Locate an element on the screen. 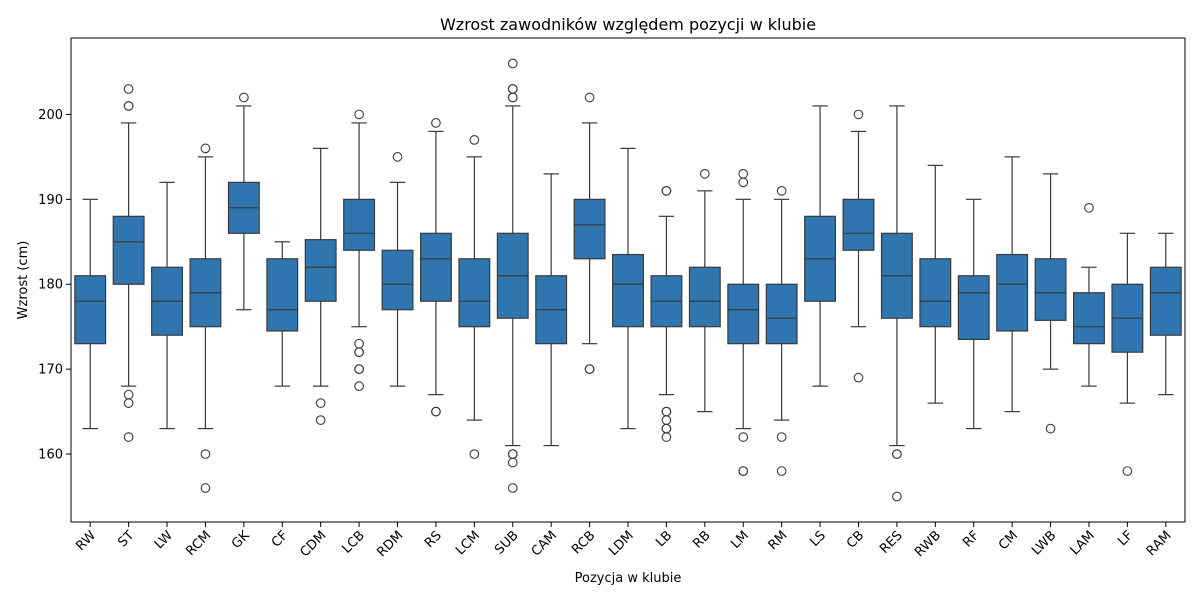 This screenshot has width=1200, height=604. x-tick-label-cm: CM is located at coordinates (1008, 540).